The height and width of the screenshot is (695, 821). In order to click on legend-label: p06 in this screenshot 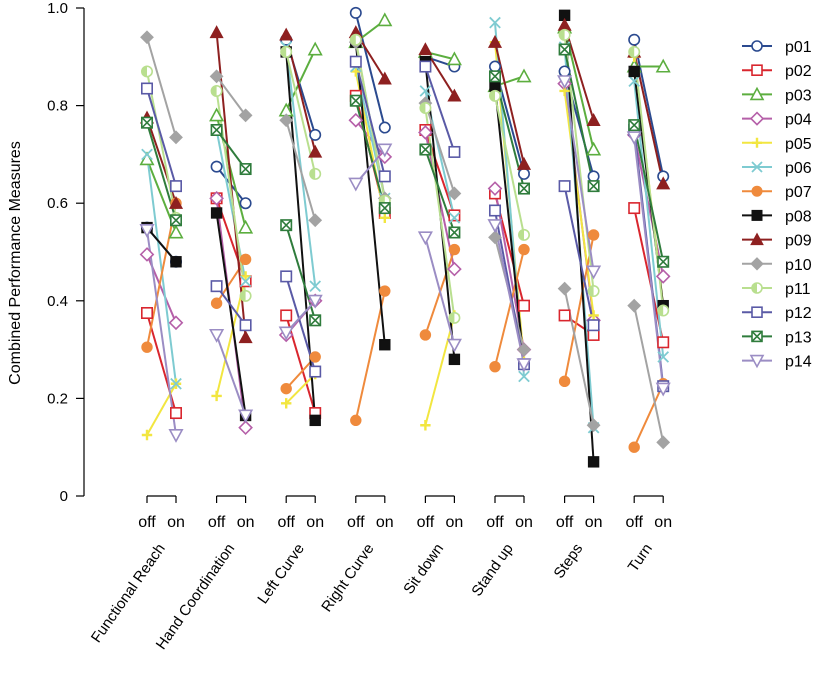, I will do `click(798, 168)`.